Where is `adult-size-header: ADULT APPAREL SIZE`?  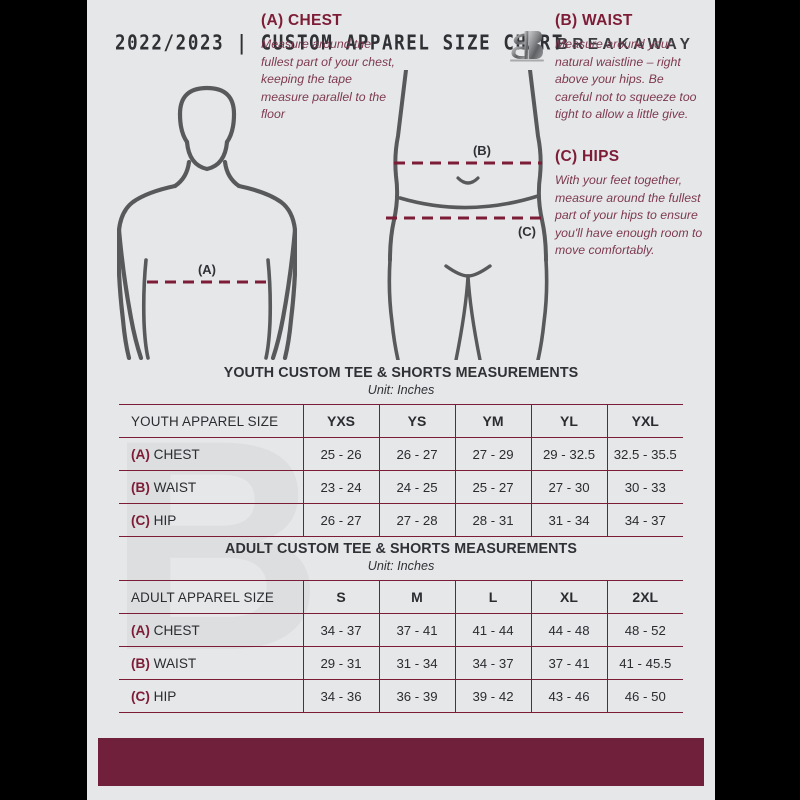
adult-size-header: ADULT APPAREL SIZE is located at coordinates (211, 597).